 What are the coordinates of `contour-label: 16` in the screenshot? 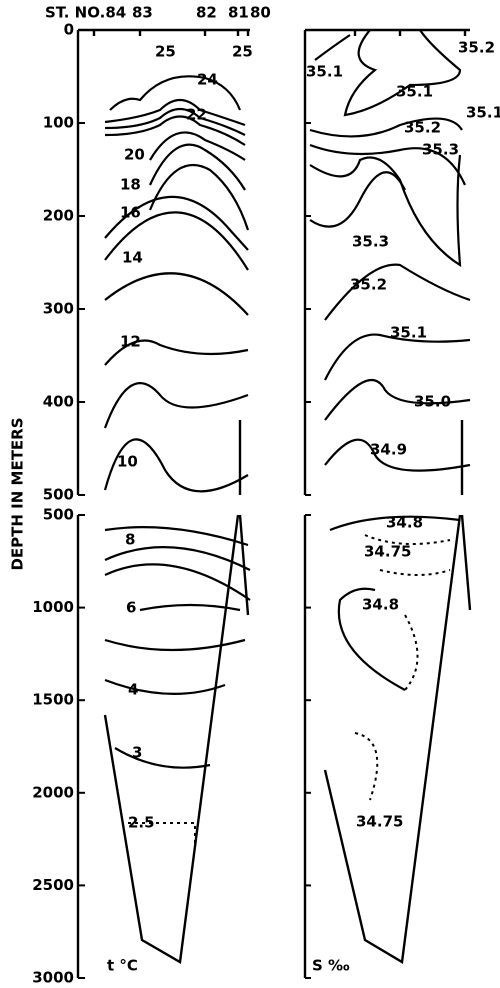 It's located at (130, 213).